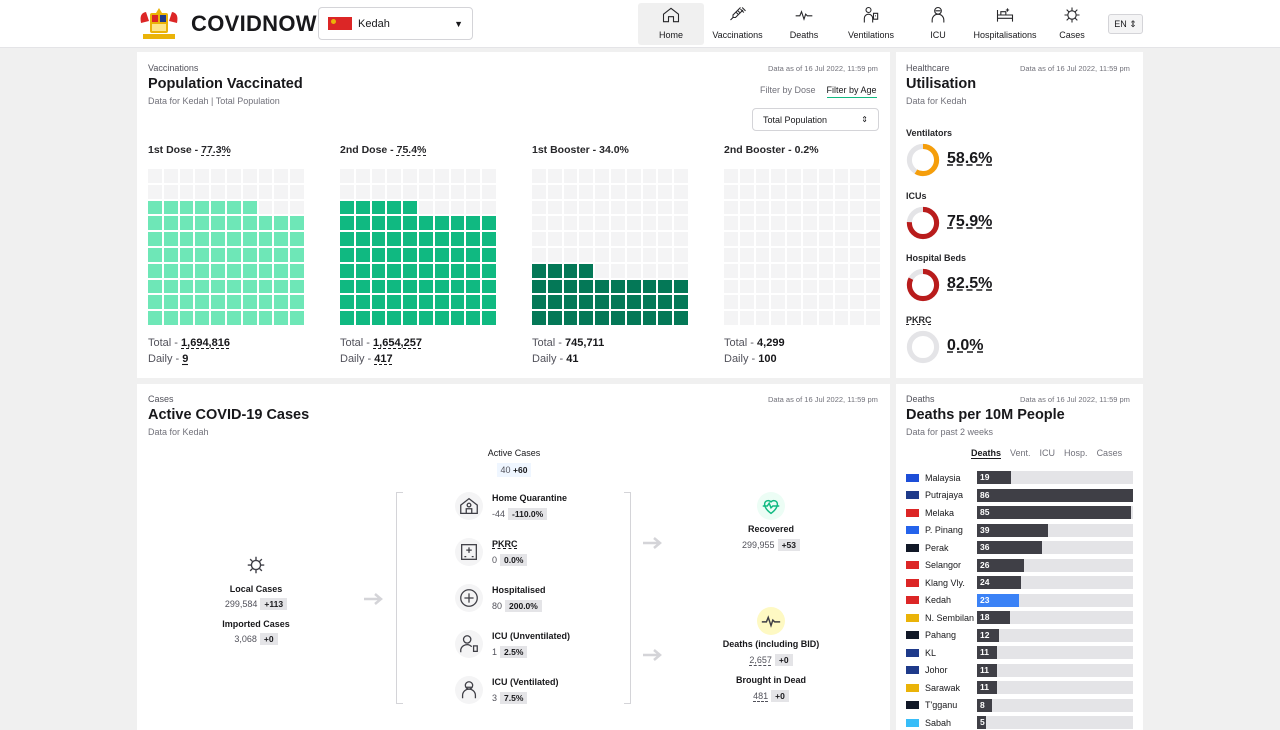 This screenshot has height=730, width=1280. I want to click on nav-item-ventilations: Ventilations, so click(871, 24).